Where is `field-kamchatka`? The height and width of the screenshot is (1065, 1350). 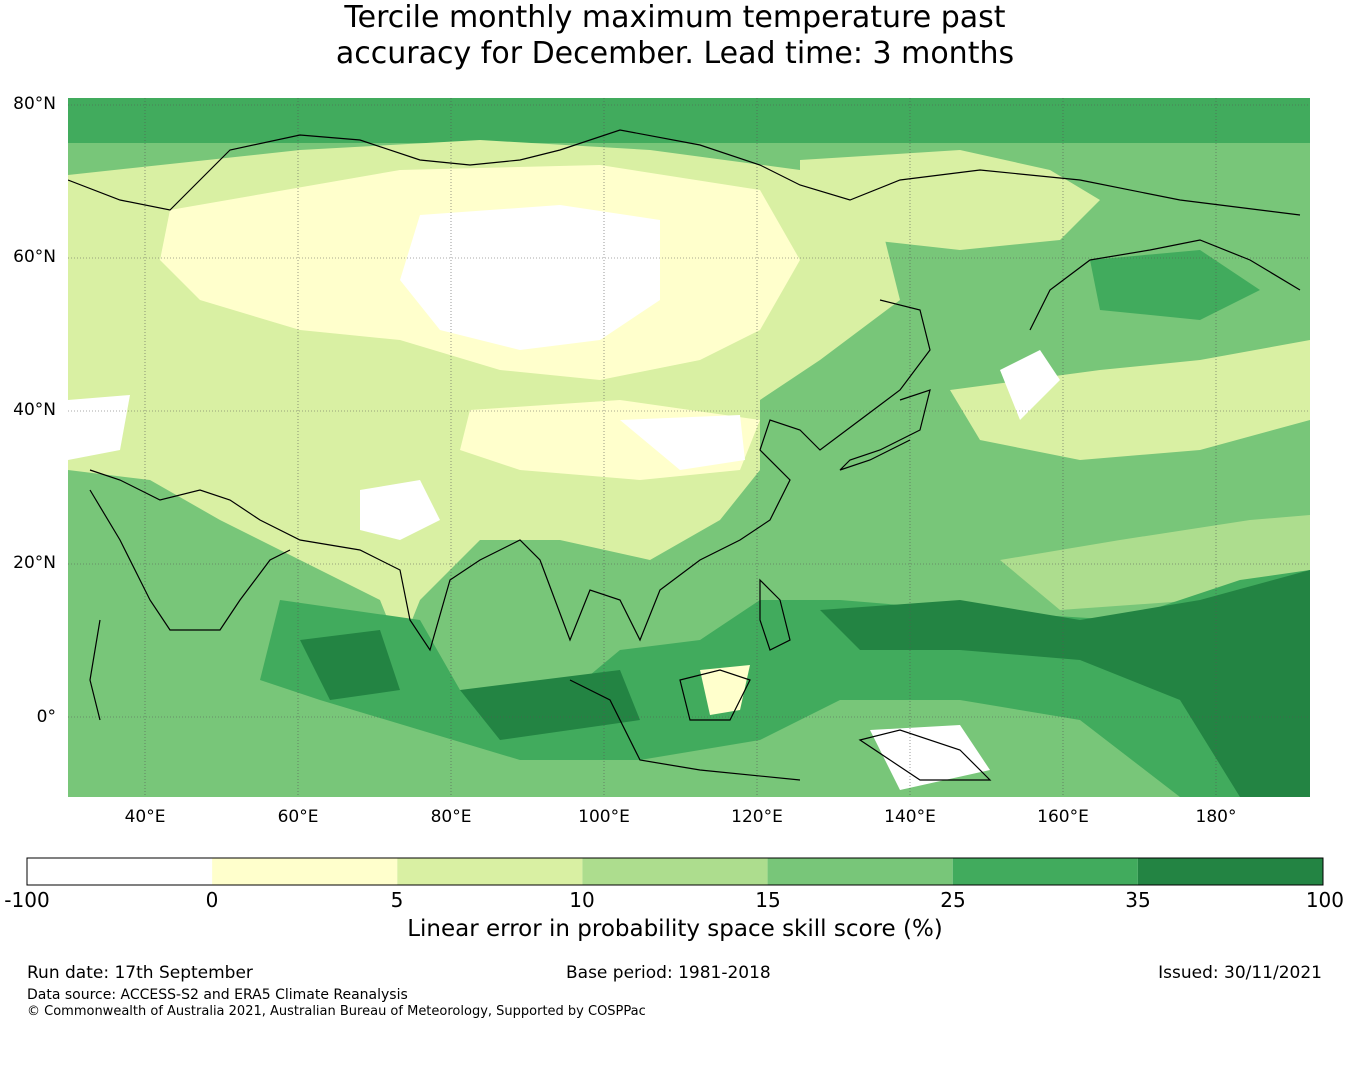
field-kamchatka is located at coordinates (1175, 285).